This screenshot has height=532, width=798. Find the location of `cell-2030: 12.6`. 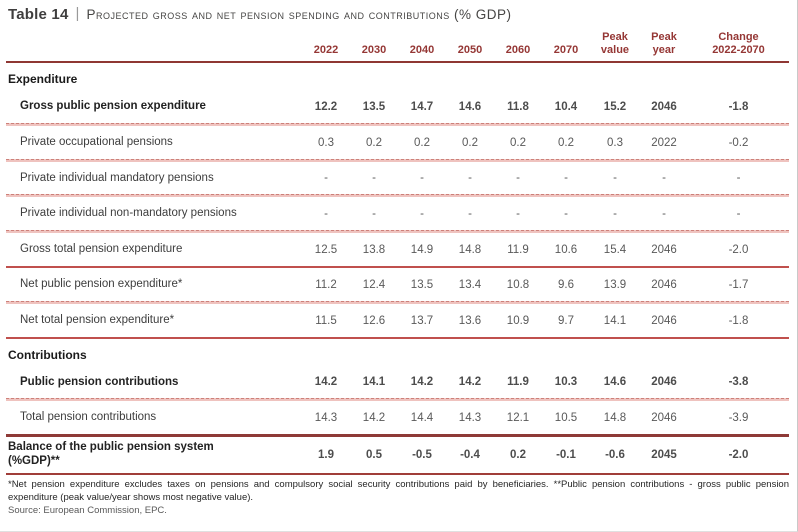

cell-2030: 12.6 is located at coordinates (374, 320).